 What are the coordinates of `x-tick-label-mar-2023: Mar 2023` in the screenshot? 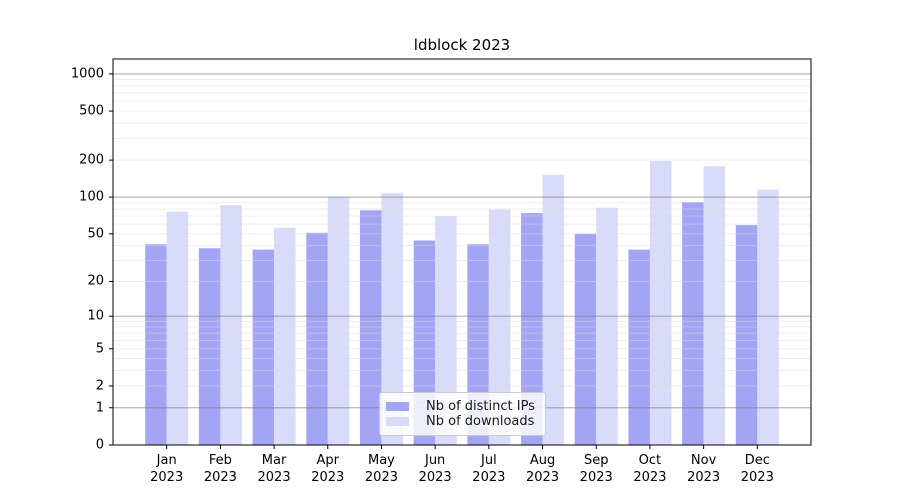 It's located at (274, 469).